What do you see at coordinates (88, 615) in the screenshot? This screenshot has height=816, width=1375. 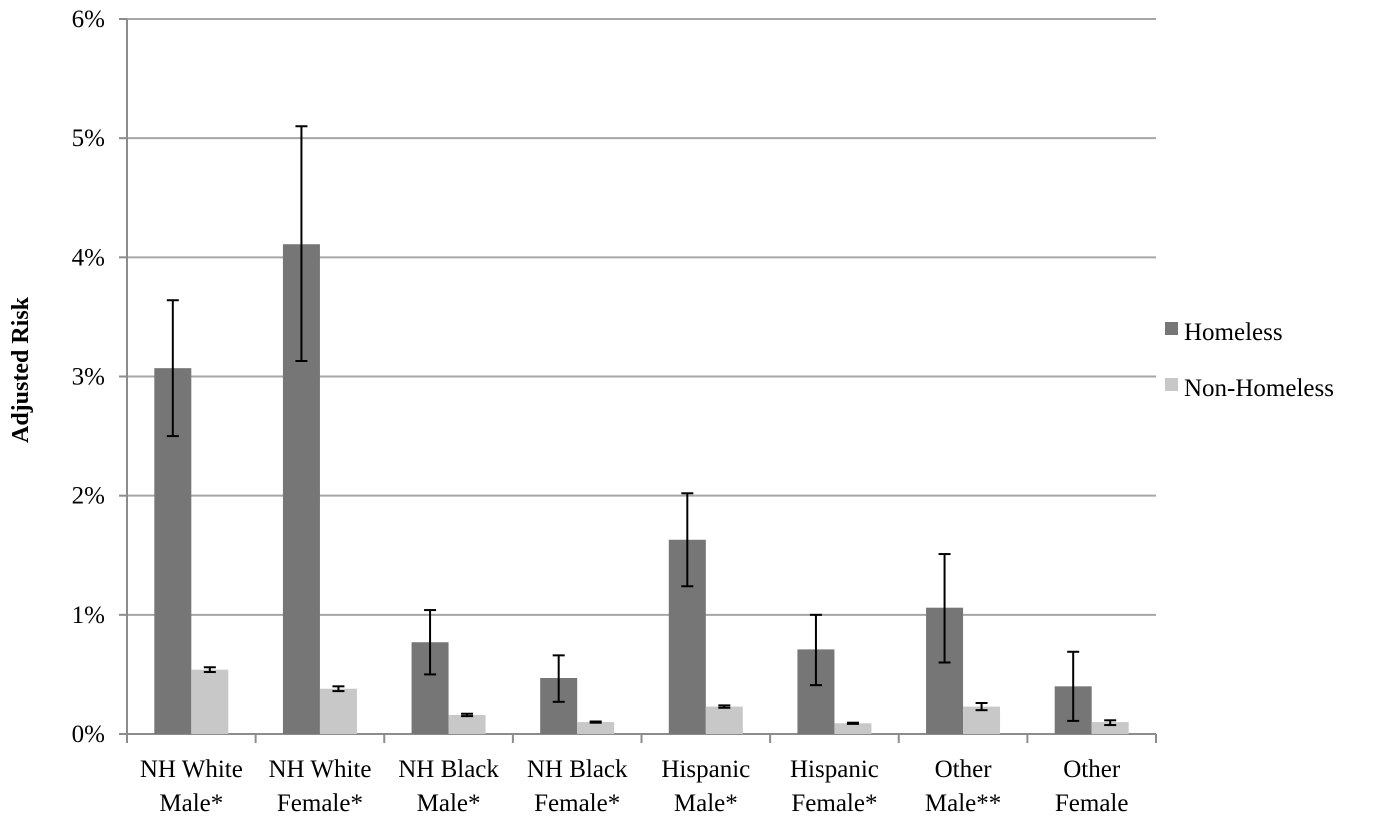 I see `y-tick-label: 1%` at bounding box center [88, 615].